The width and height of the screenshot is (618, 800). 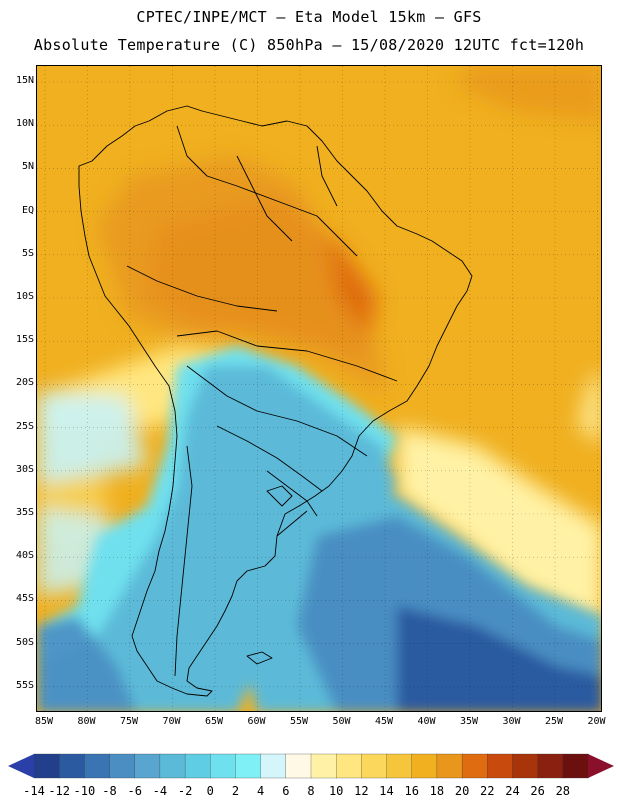 I want to click on lon-label: 80W, so click(x=86, y=721).